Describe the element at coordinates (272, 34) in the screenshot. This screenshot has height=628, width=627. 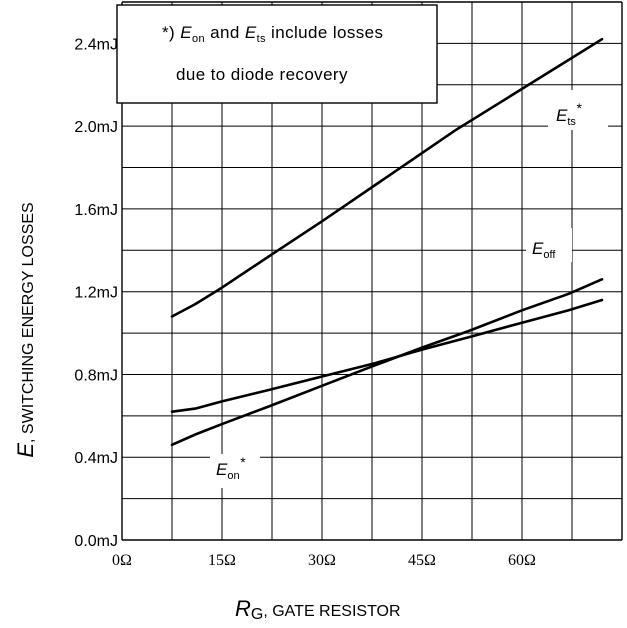
I see `annotation-line-1: *) Eon and Ets include losses` at that location.